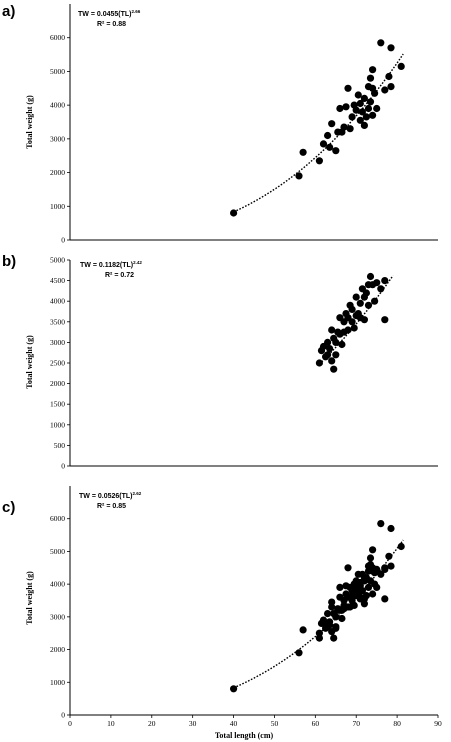 The width and height of the screenshot is (451, 742). What do you see at coordinates (57, 518) in the screenshot?
I see `y-tick-label: 6000` at bounding box center [57, 518].